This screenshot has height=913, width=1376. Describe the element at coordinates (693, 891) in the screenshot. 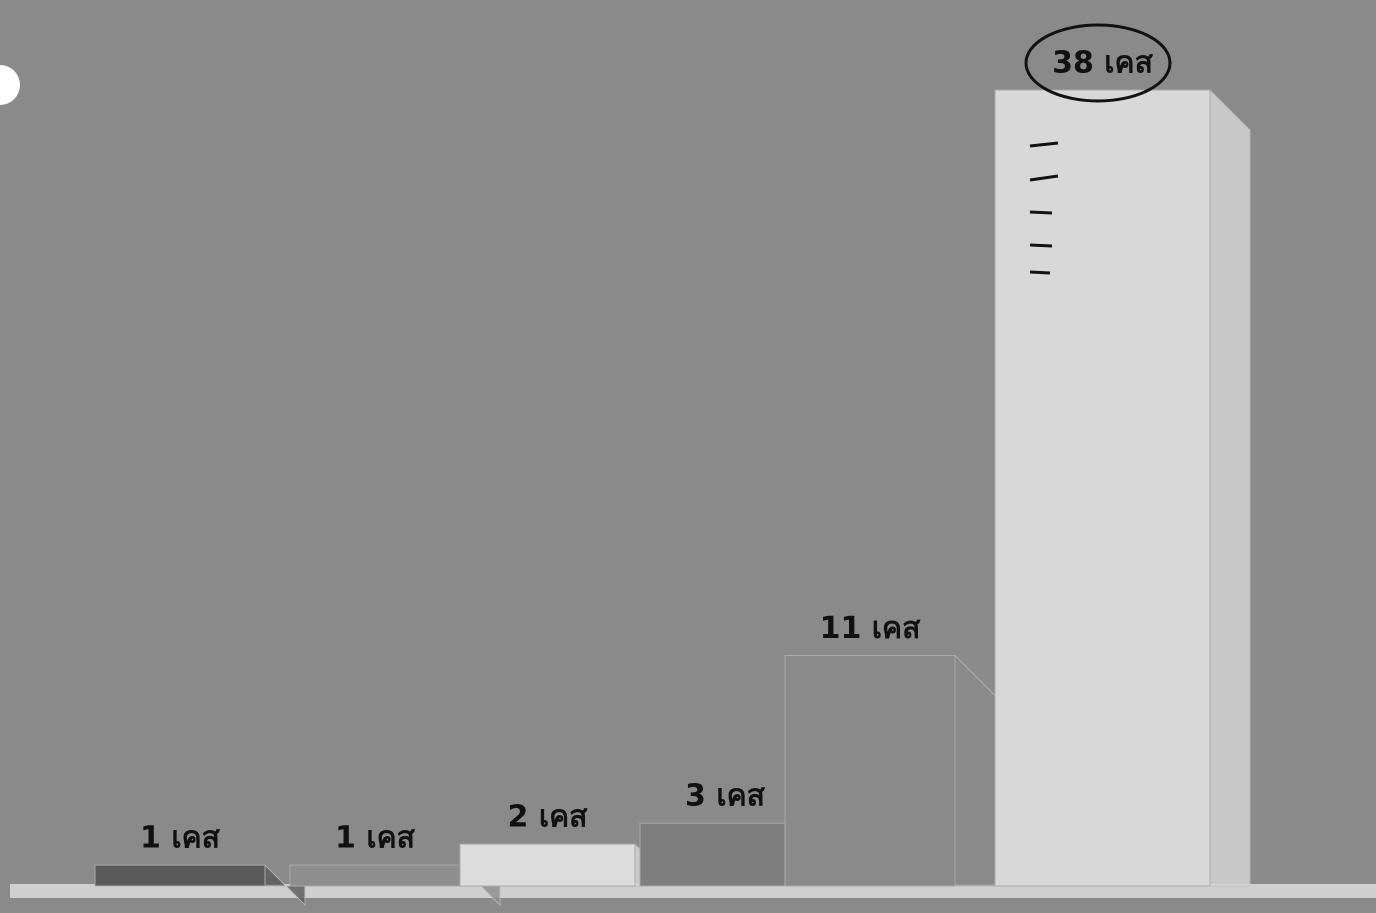

I see `shelf` at that location.